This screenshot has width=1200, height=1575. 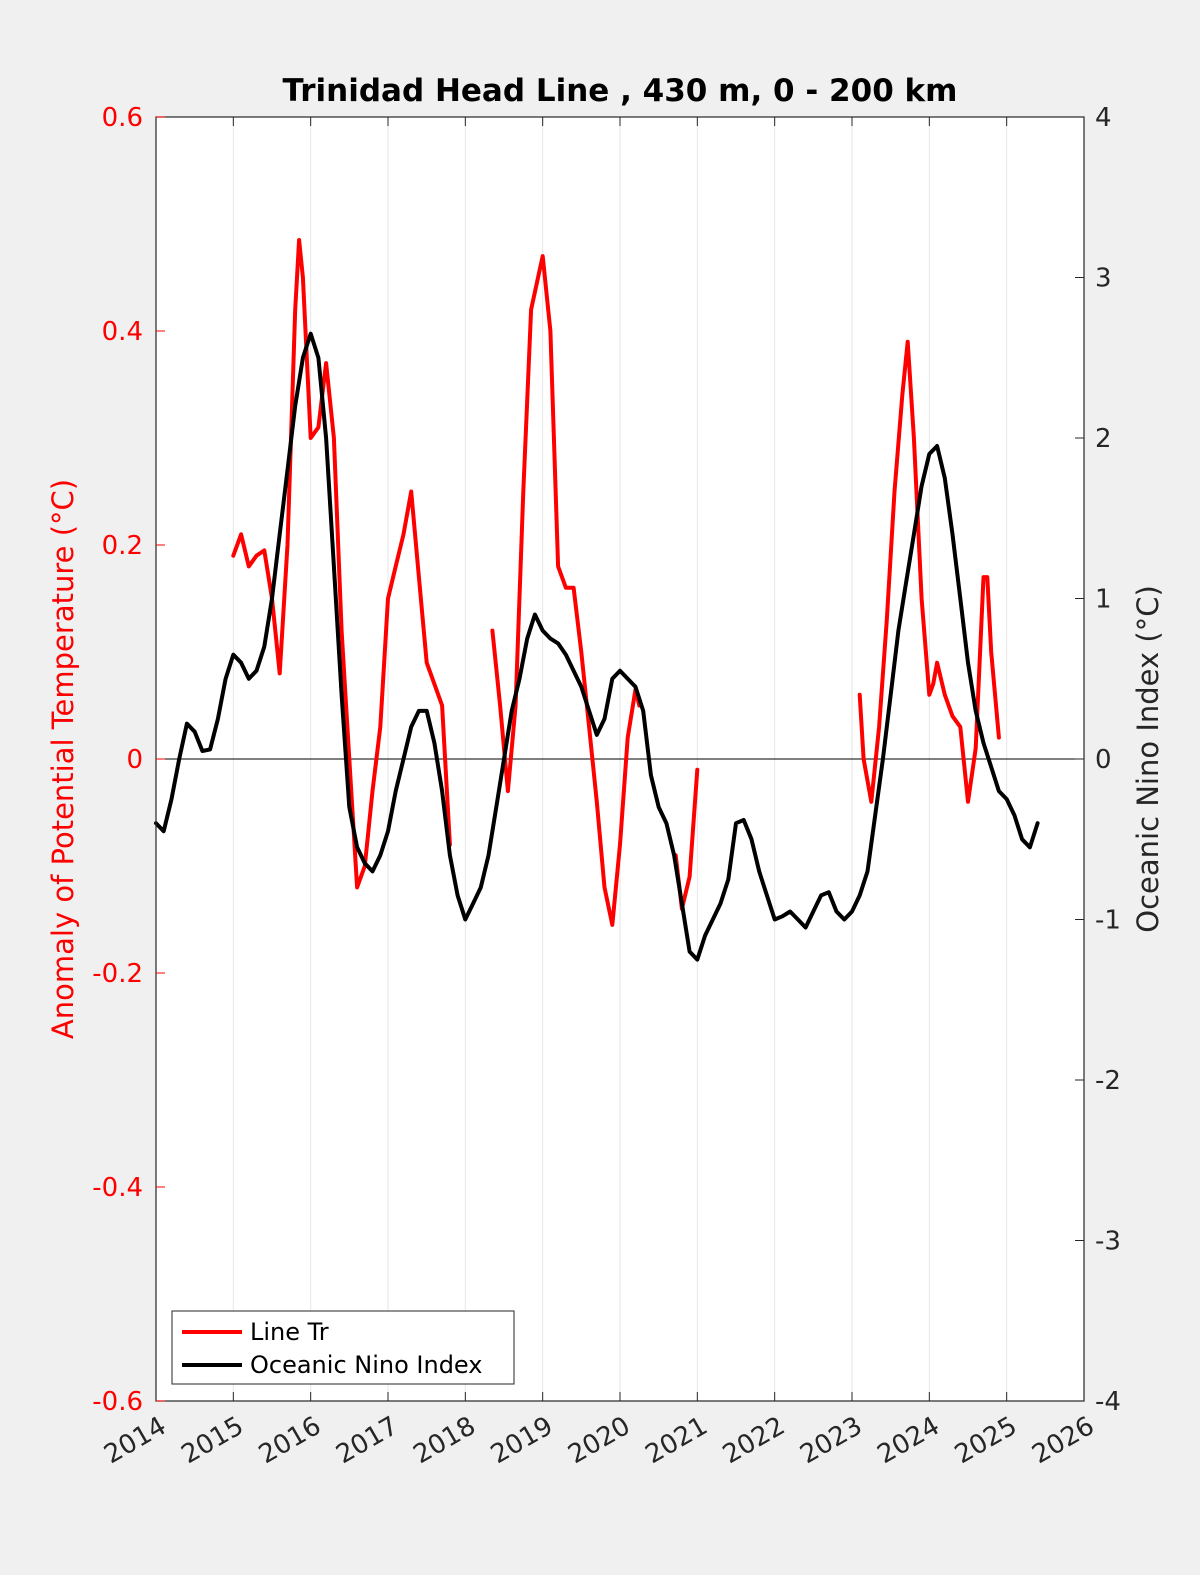 I want to click on y-right-tick-label: 4, so click(x=1103, y=118).